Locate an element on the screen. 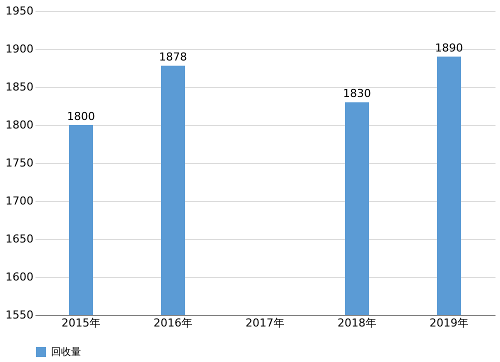  x-tick-label: 2015年 is located at coordinates (81, 323).